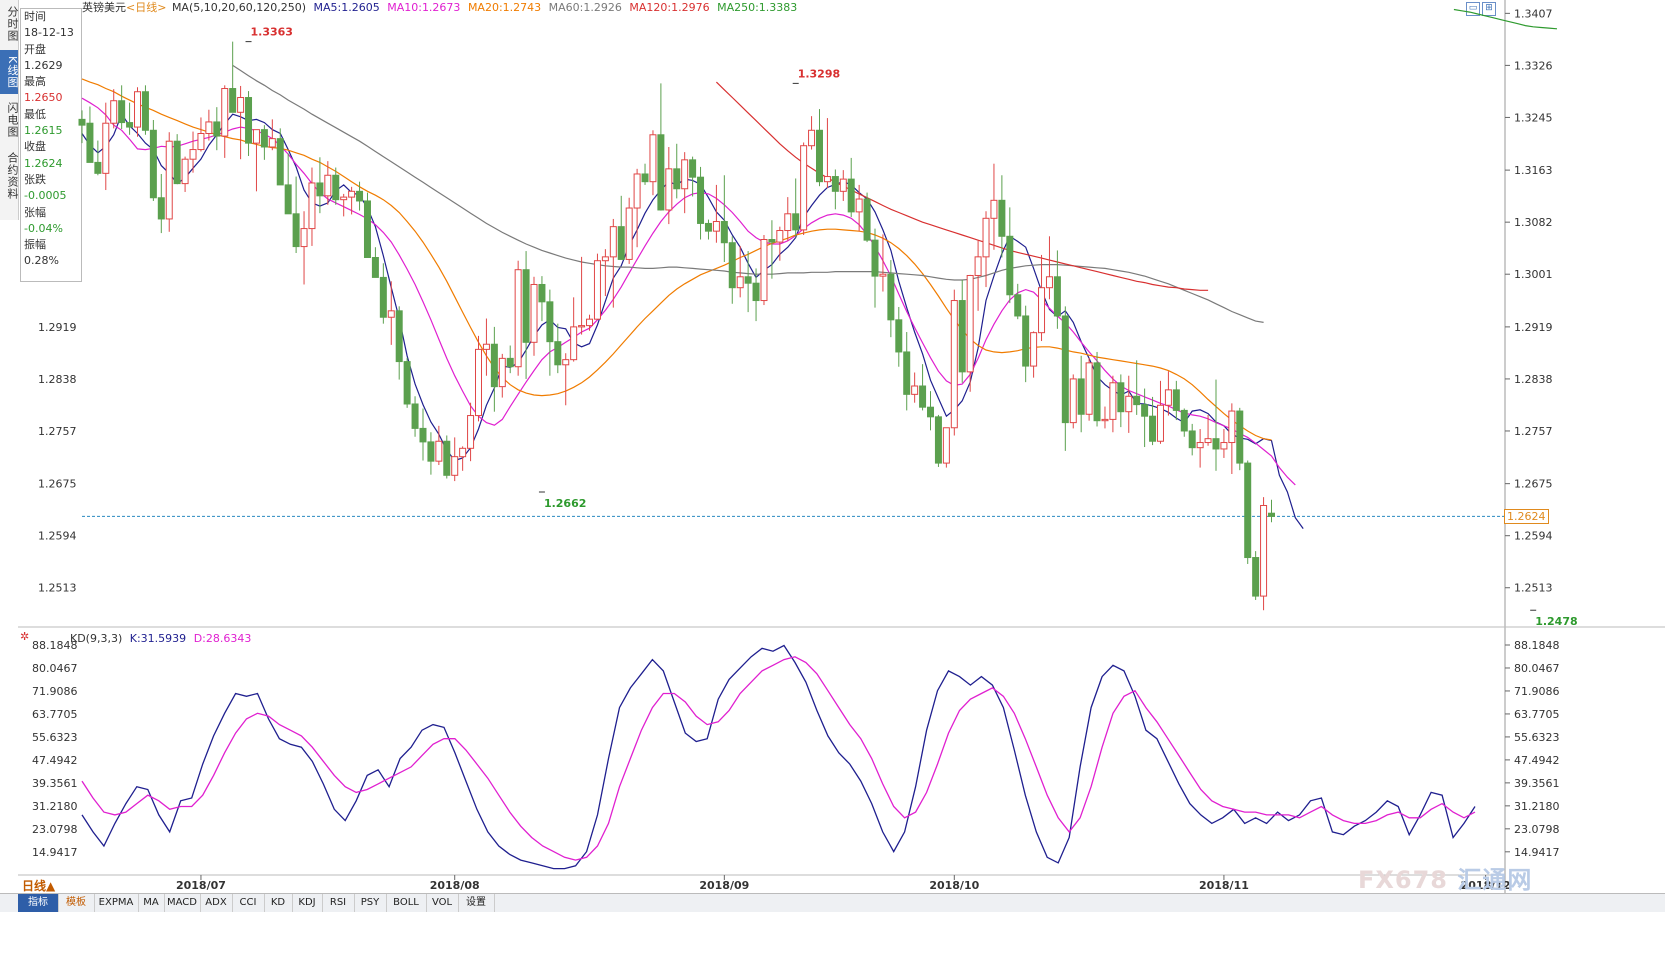  I want to click on ma5-value: MA5:1.2605, so click(346, 7).